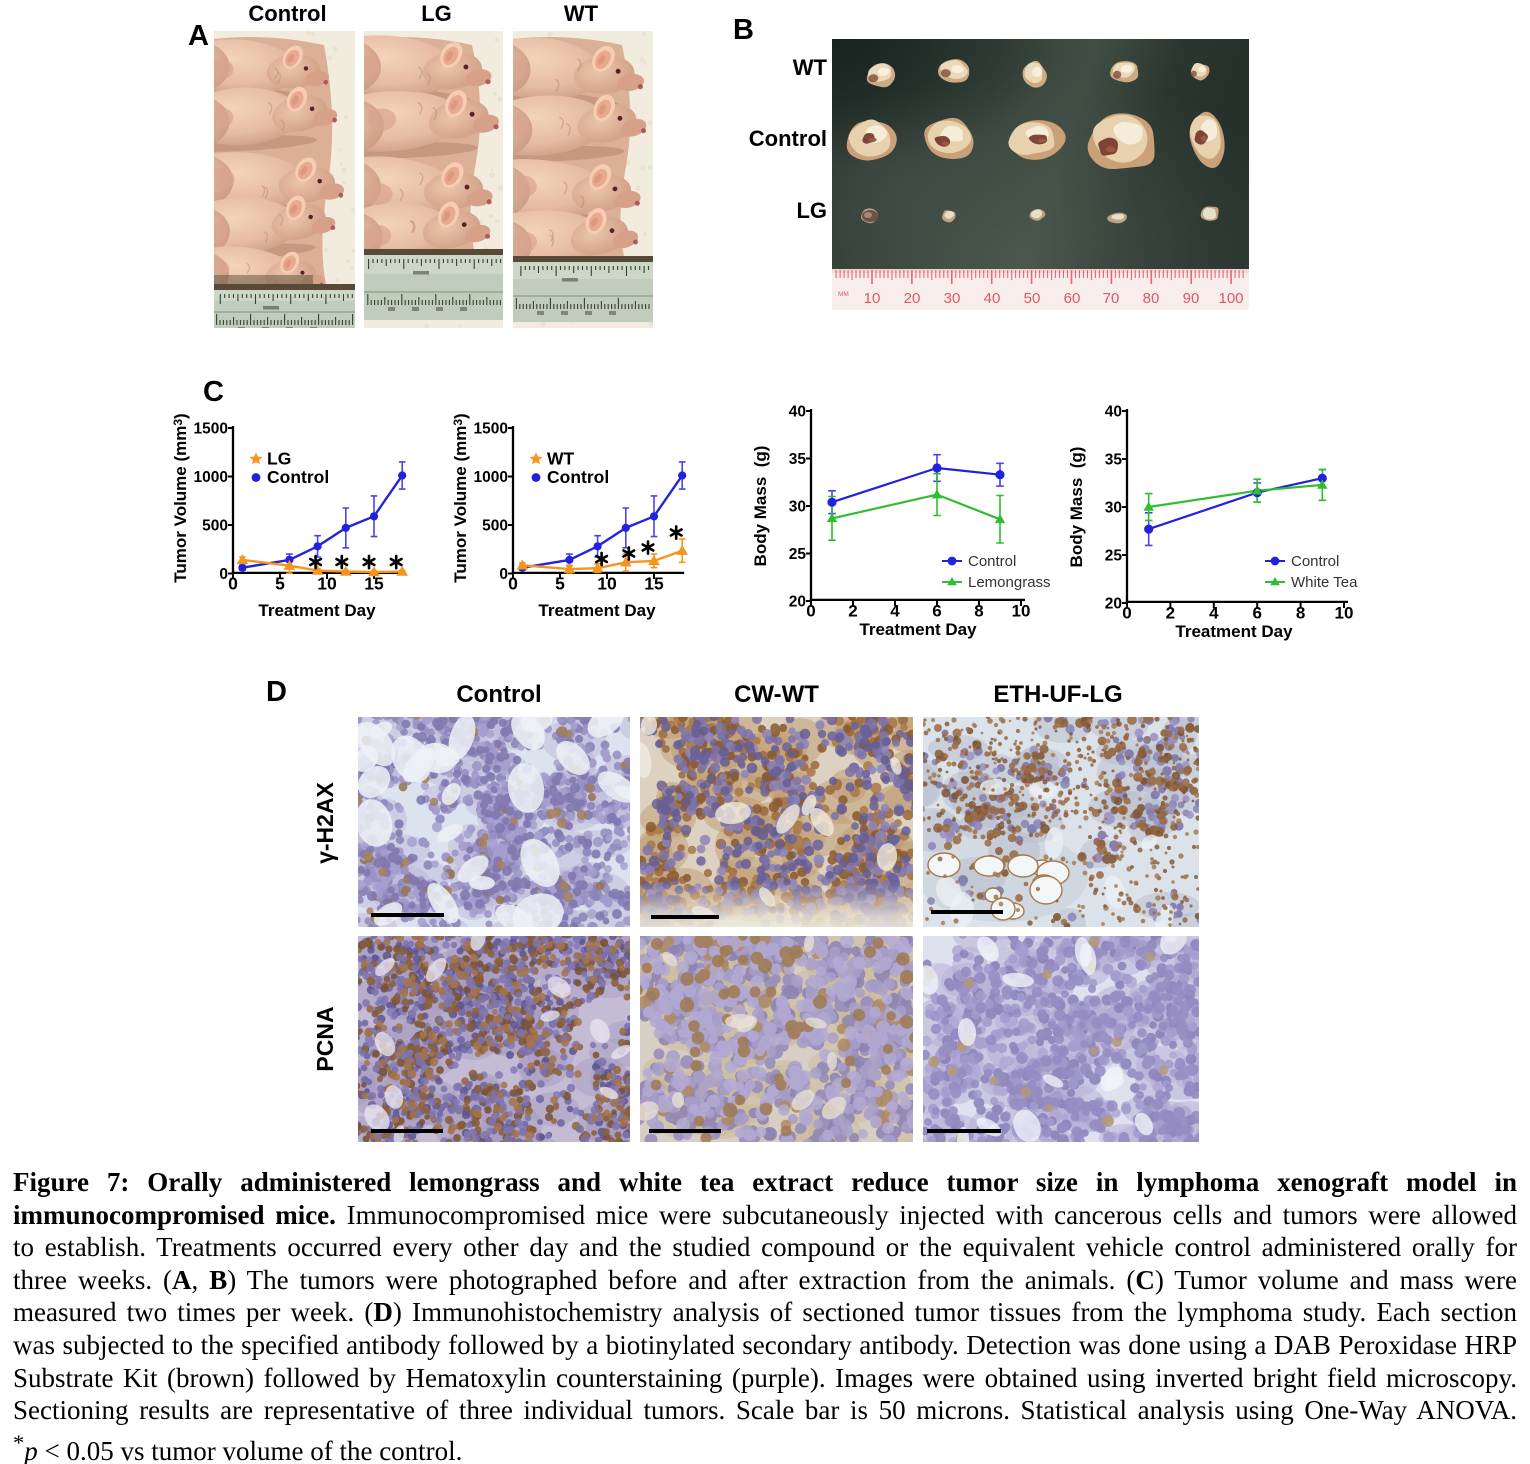  What do you see at coordinates (1151, 298) in the screenshot?
I see `svg-text: 80` at bounding box center [1151, 298].